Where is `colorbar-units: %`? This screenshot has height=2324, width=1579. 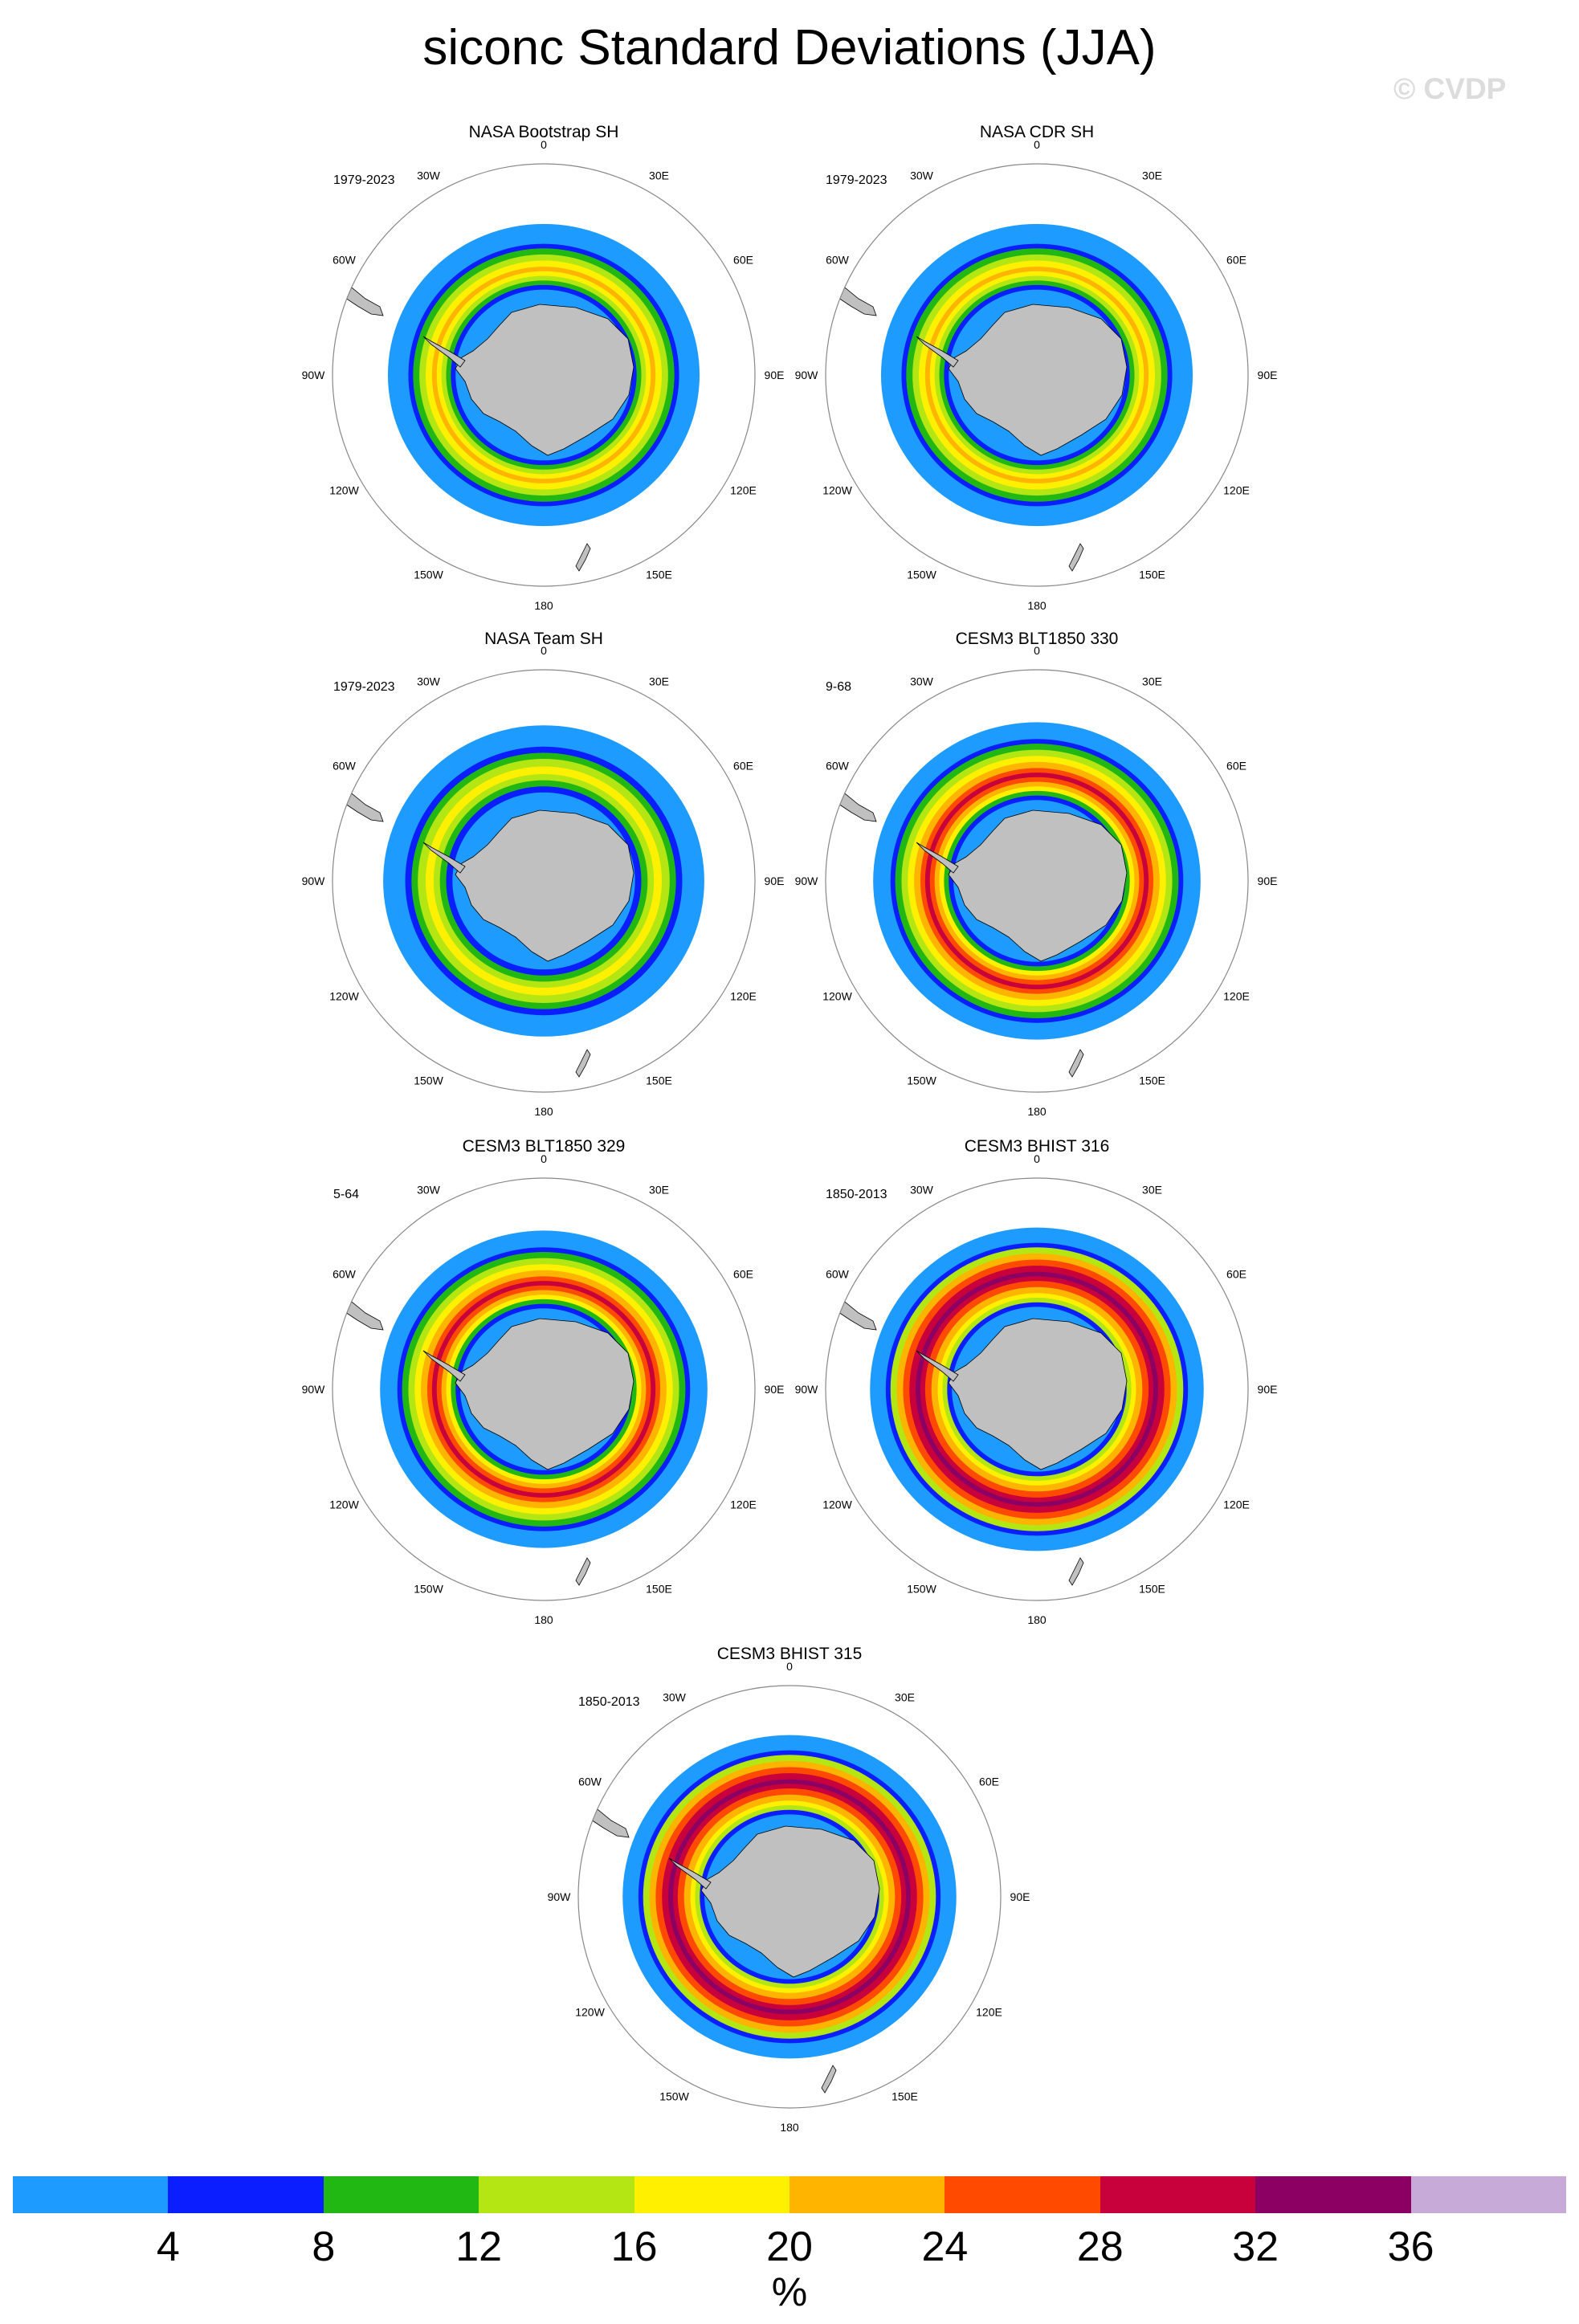 colorbar-units: % is located at coordinates (789, 2292).